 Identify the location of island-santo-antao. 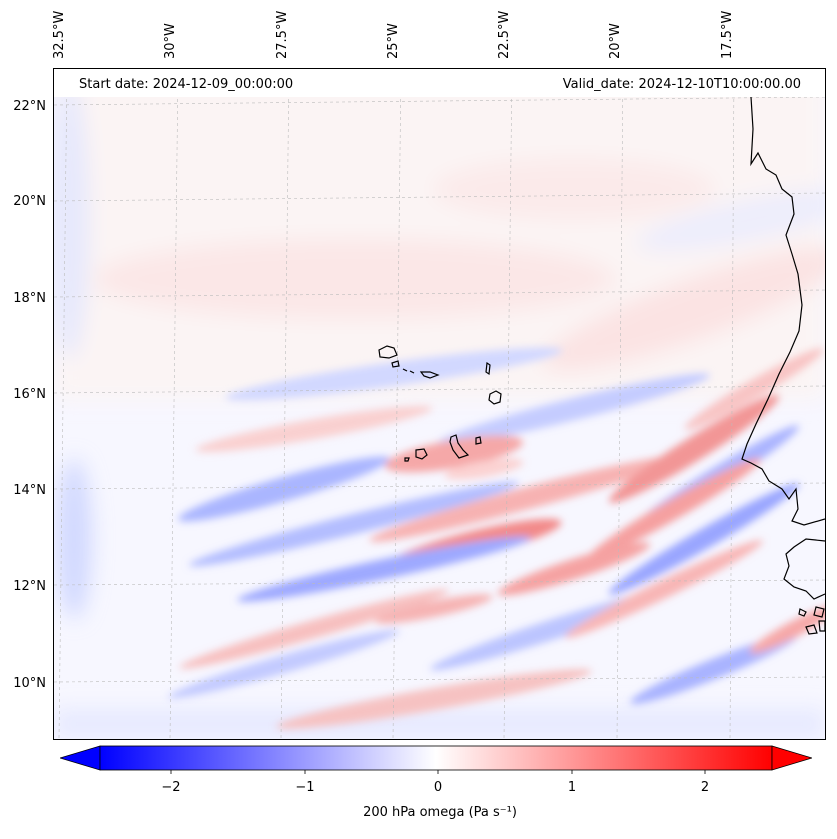
(388, 352).